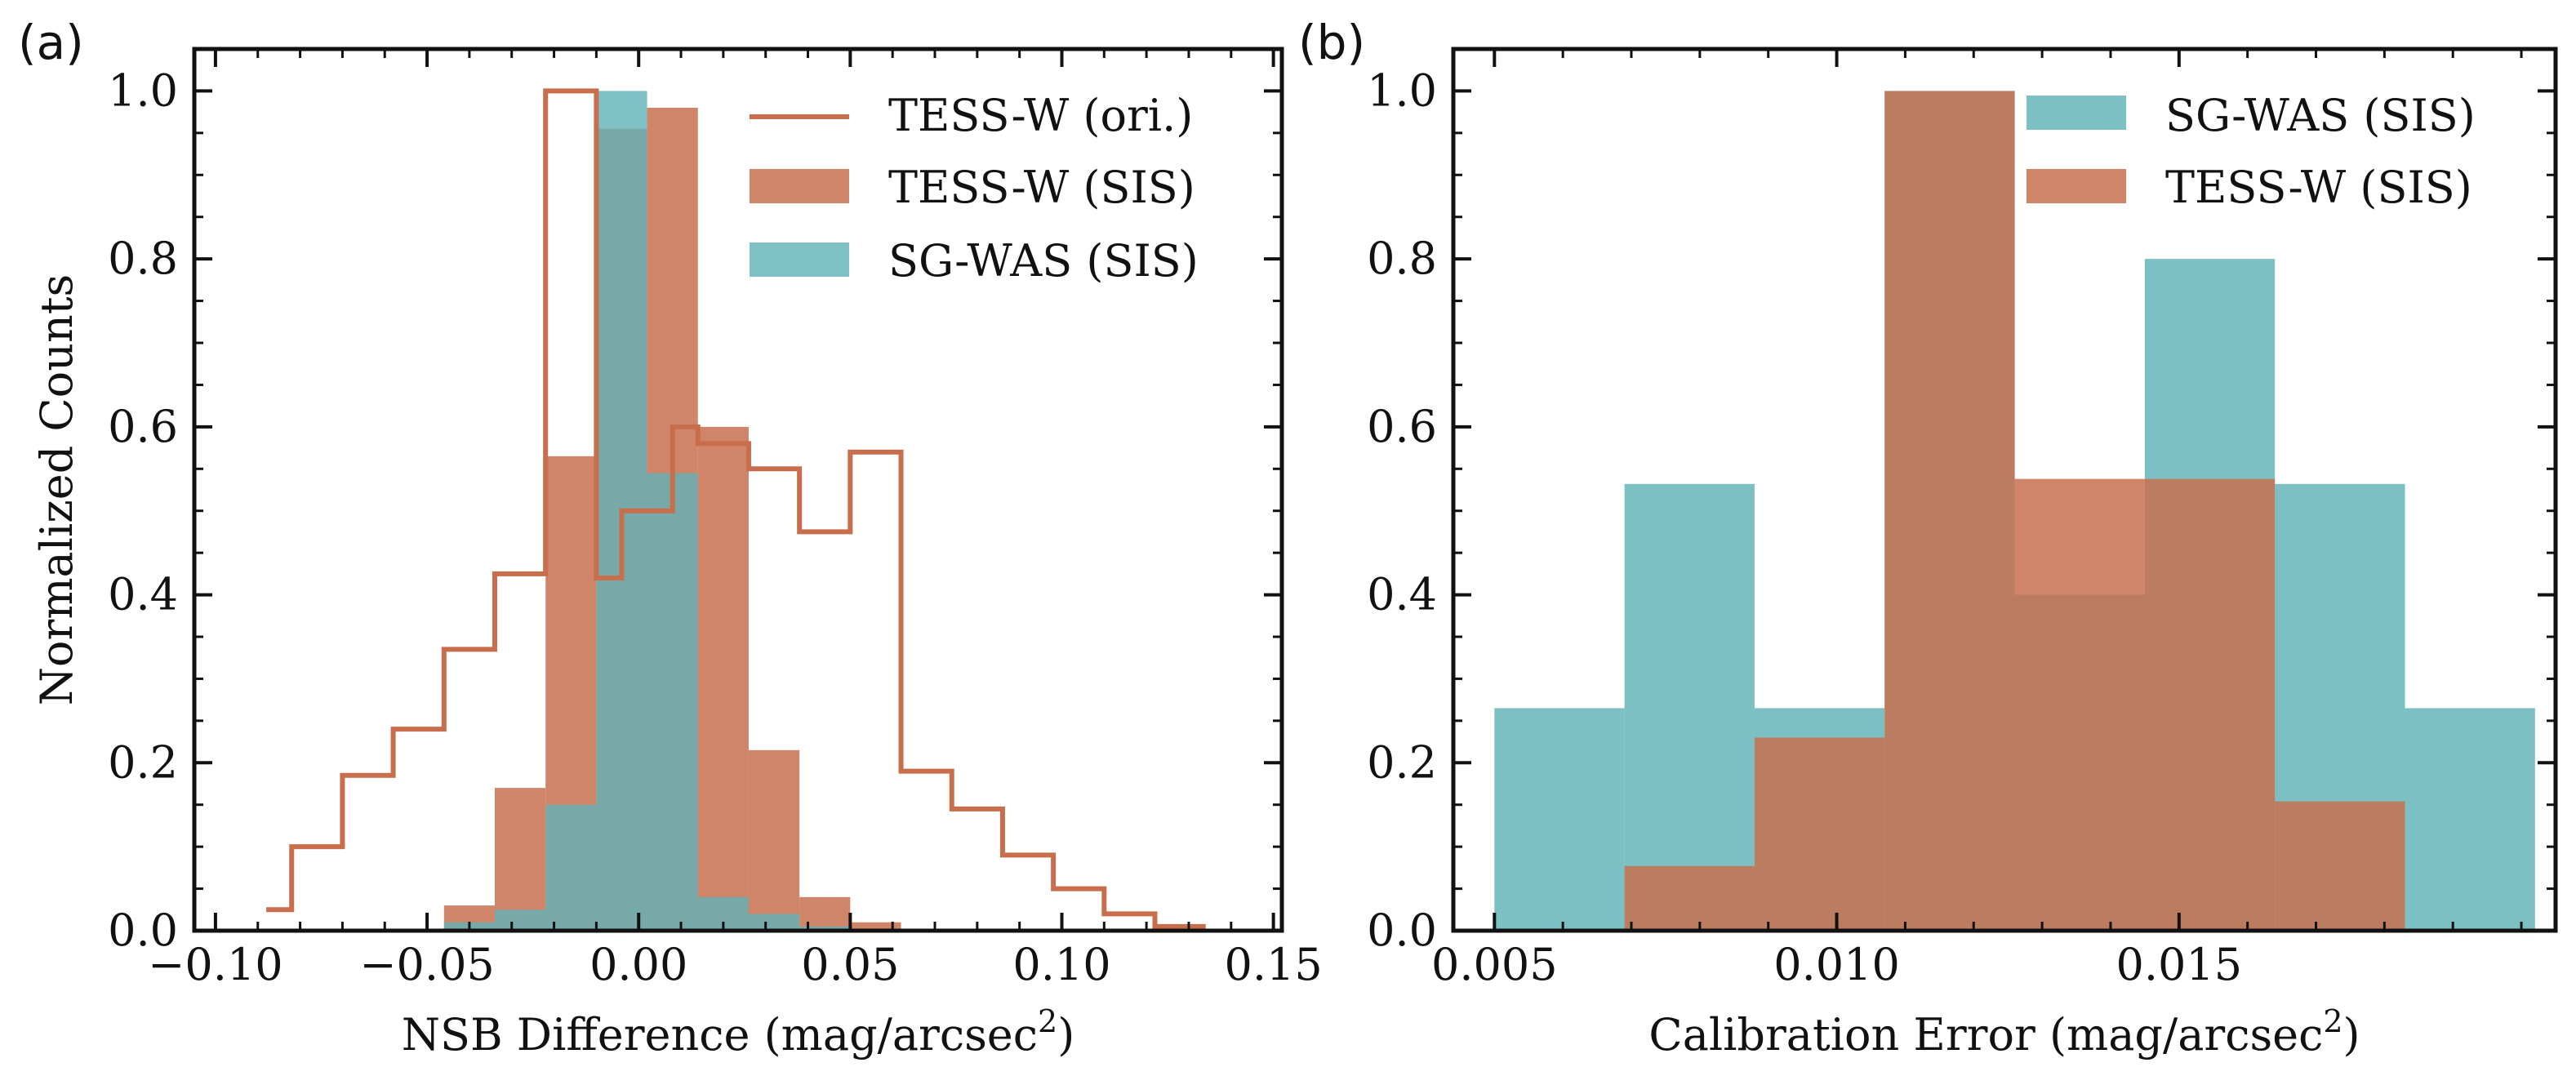 The image size is (2576, 1076). I want to click on x-axis-label: NSB Difference (mag/arcsec2), so click(738, 1031).